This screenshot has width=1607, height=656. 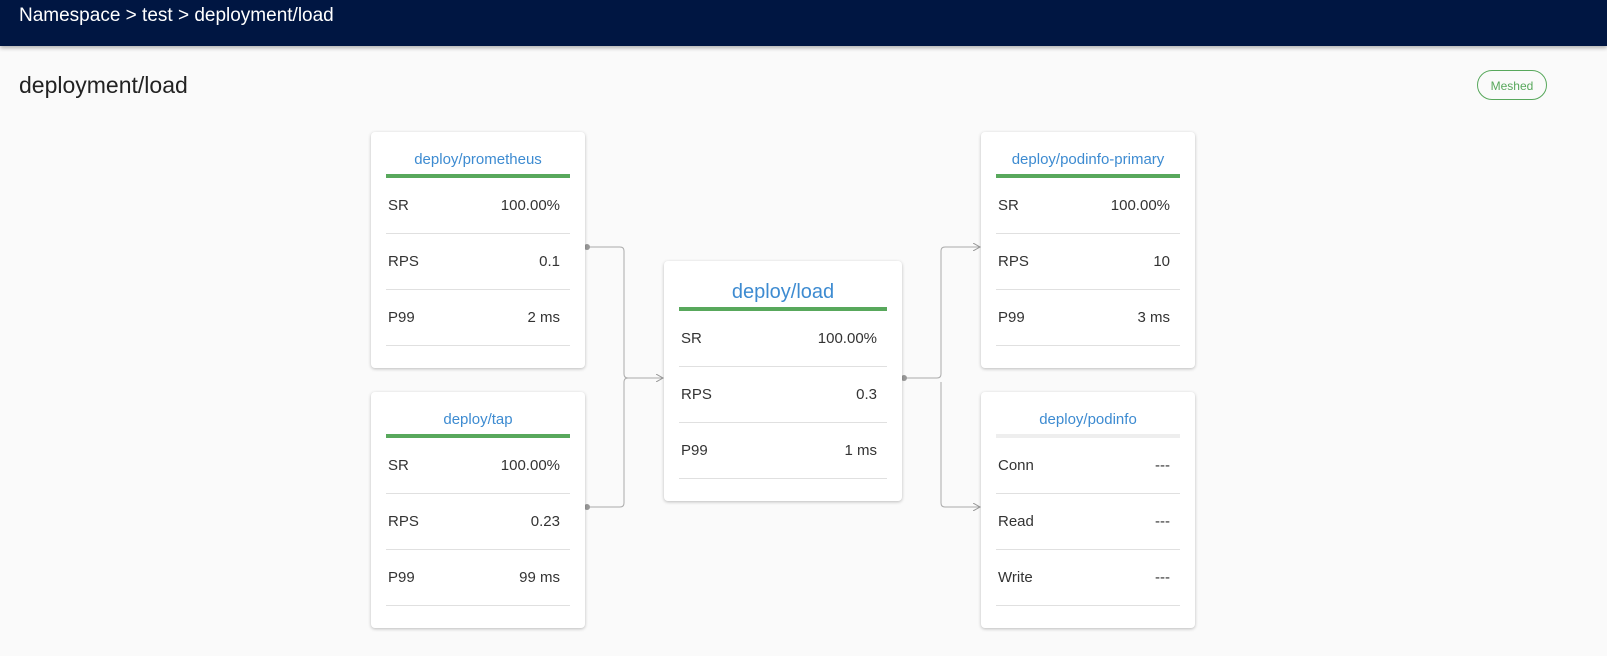 I want to click on metric-row: P99 3 ms, so click(x=1088, y=318).